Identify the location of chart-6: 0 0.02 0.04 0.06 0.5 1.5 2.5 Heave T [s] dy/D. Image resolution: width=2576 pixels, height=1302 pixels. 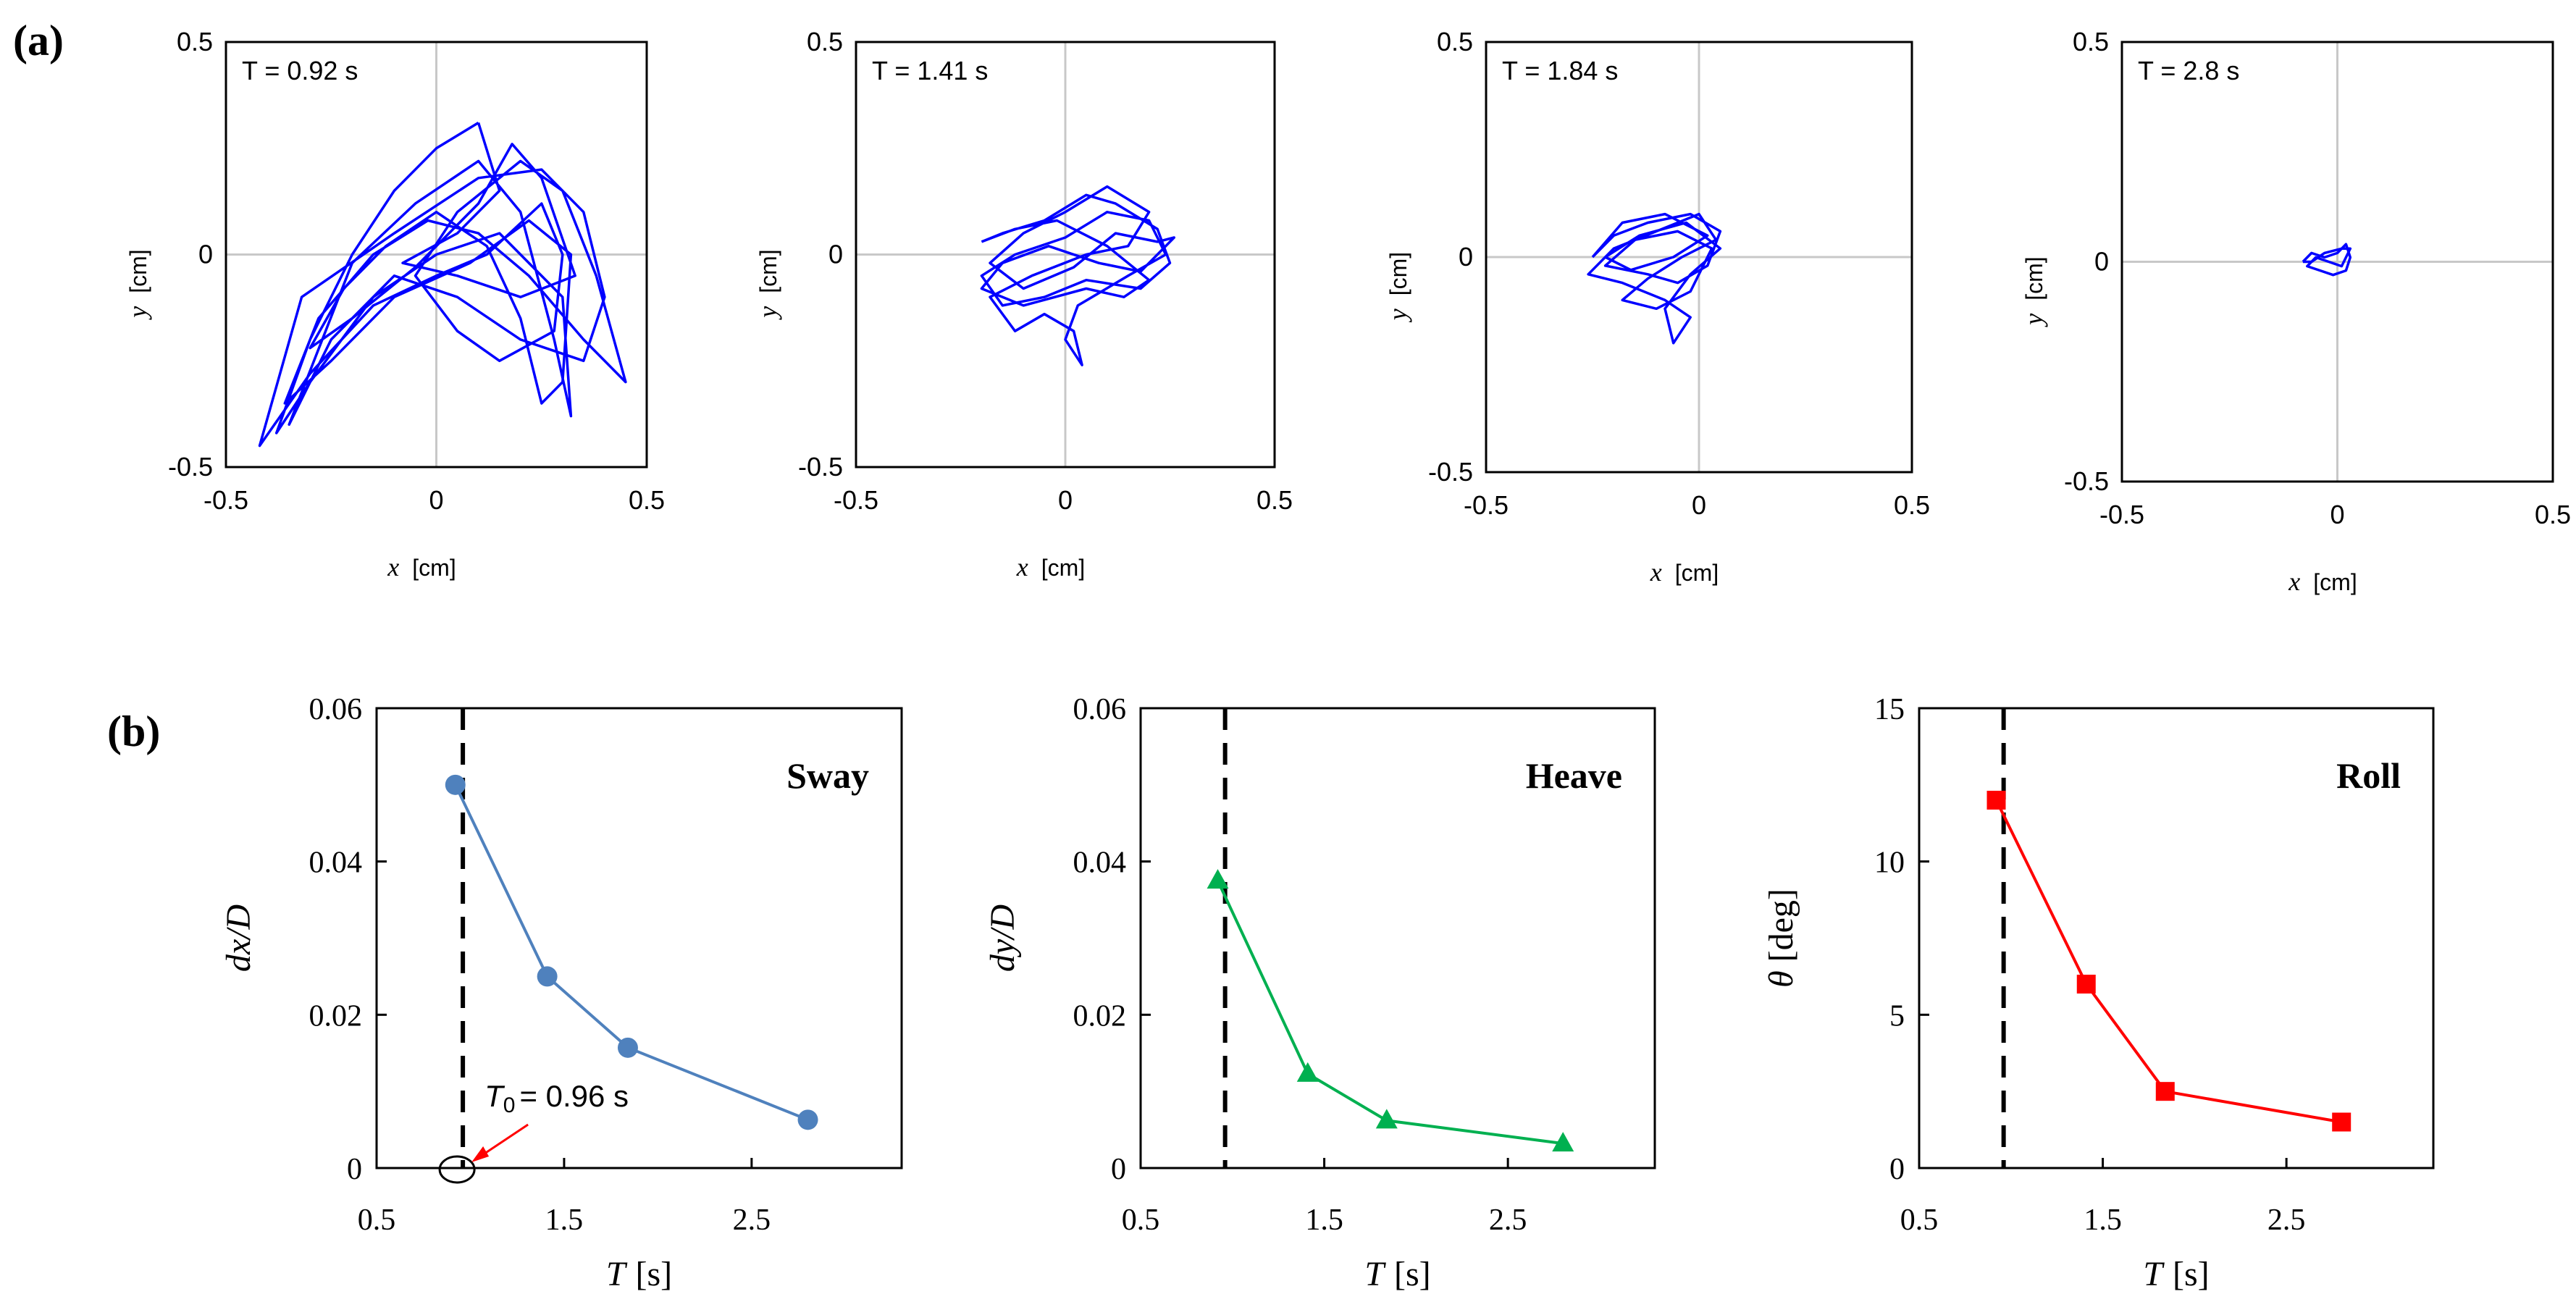
(1319, 993).